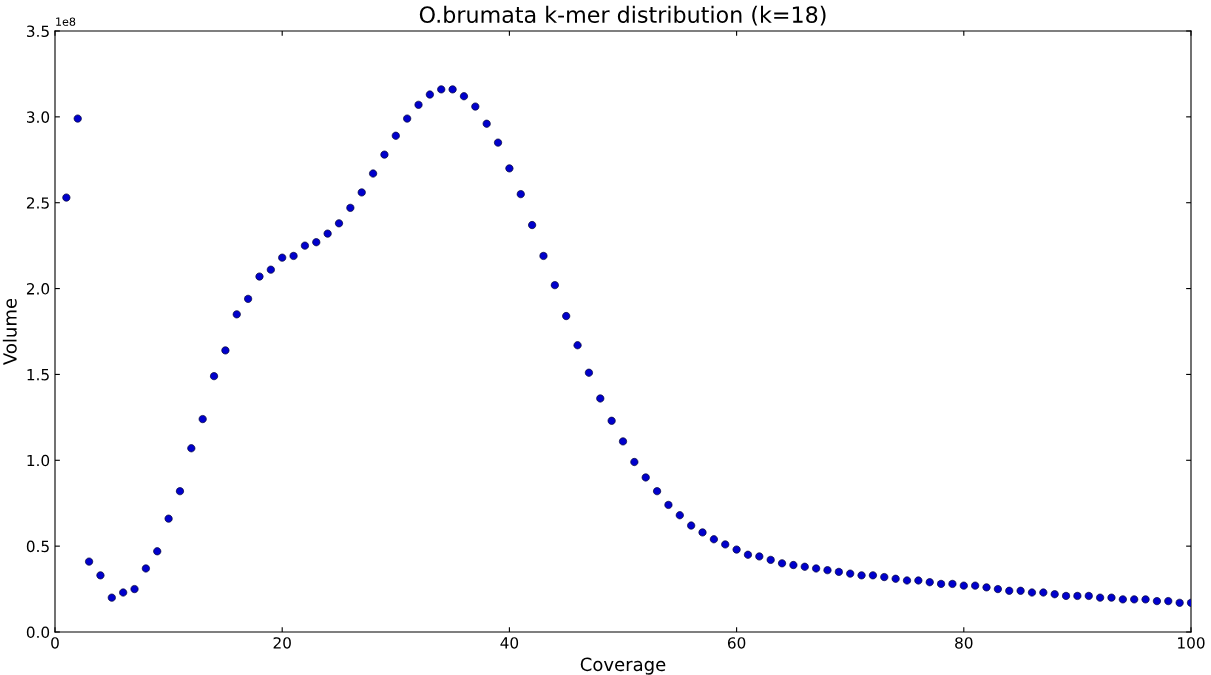  Describe the element at coordinates (38, 632) in the screenshot. I see `y-tick-label: 0.0` at that location.